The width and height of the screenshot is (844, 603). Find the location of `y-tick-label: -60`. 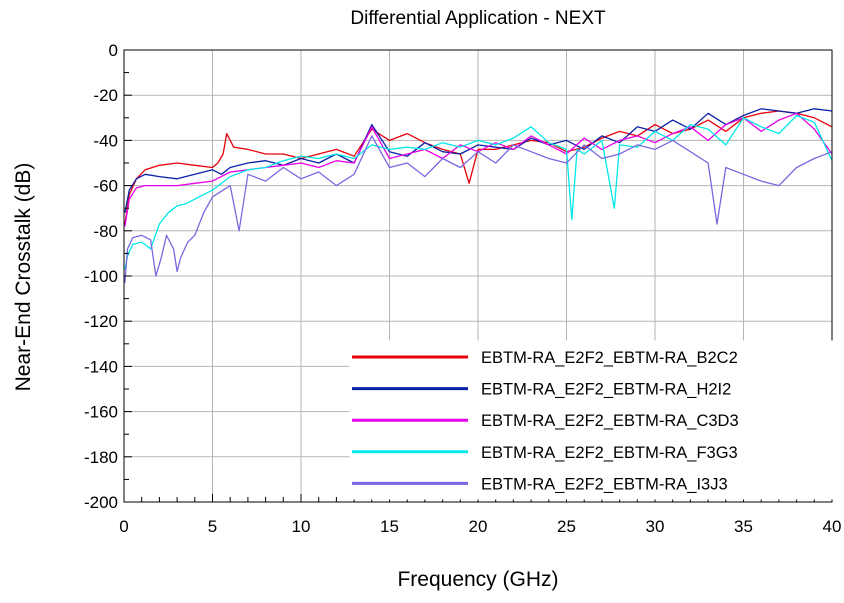

y-tick-label: -60 is located at coordinates (105, 186).